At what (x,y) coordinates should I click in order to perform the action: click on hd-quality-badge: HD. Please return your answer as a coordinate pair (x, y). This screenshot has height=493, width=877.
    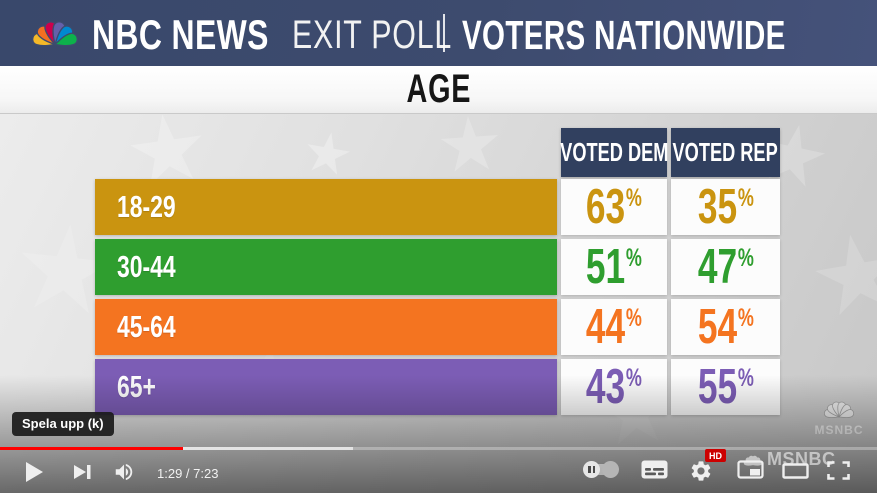
    Looking at the image, I should click on (715, 455).